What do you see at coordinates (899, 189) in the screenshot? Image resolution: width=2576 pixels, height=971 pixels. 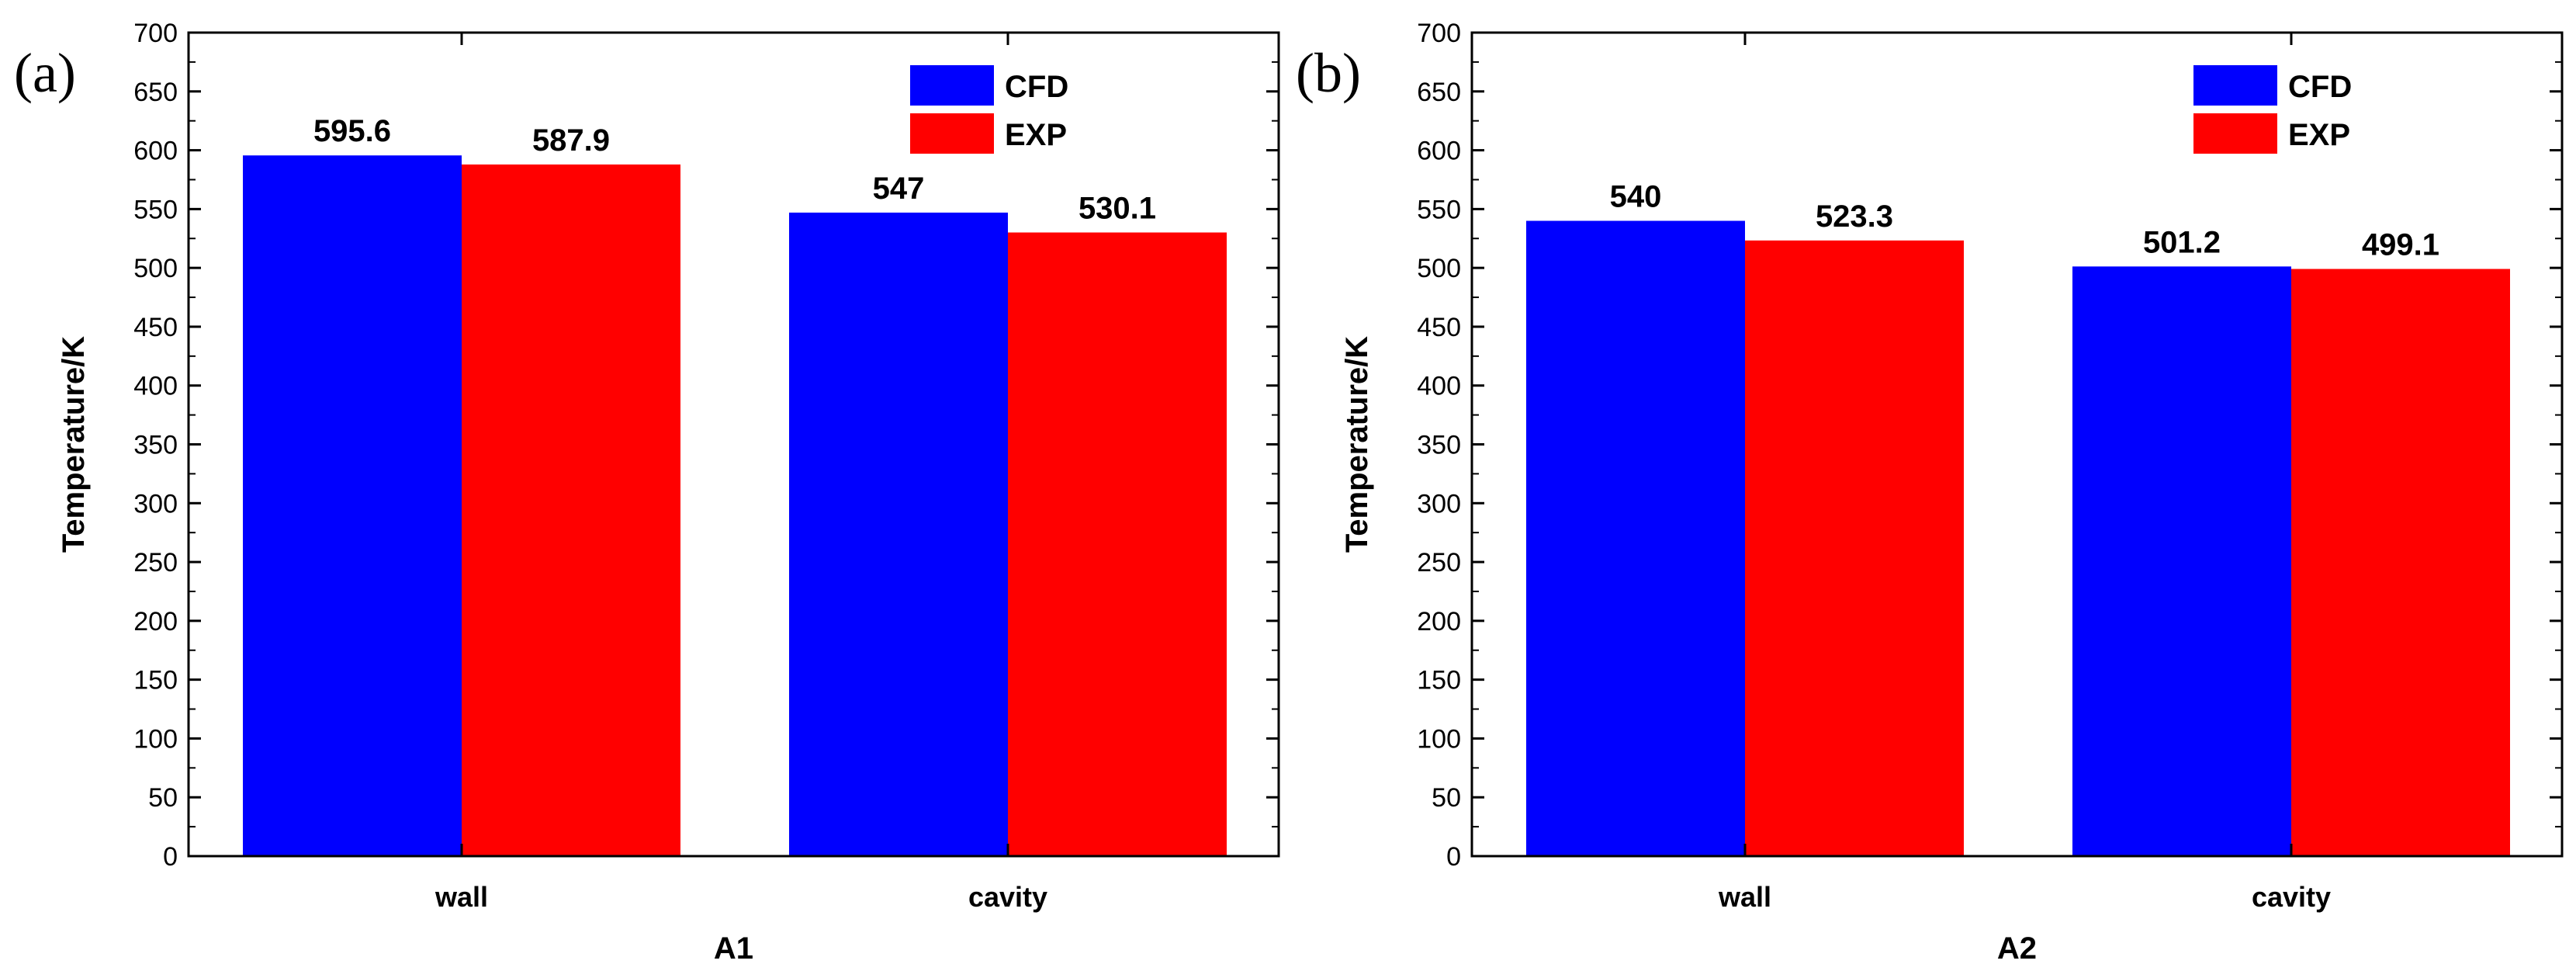 I see `data-label-cfd-cavity: 547` at bounding box center [899, 189].